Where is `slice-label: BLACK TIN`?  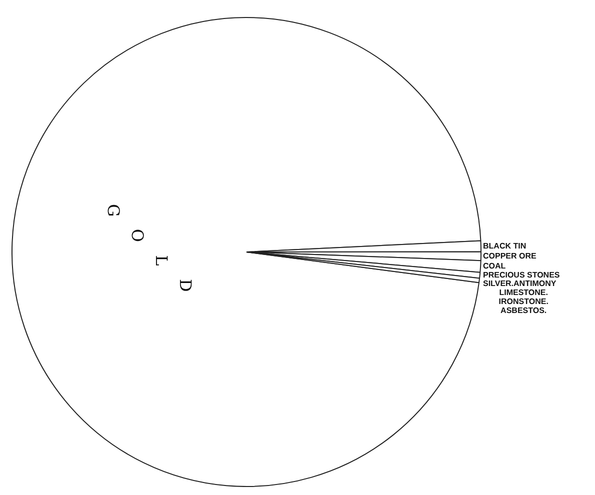
slice-label: BLACK TIN is located at coordinates (504, 245).